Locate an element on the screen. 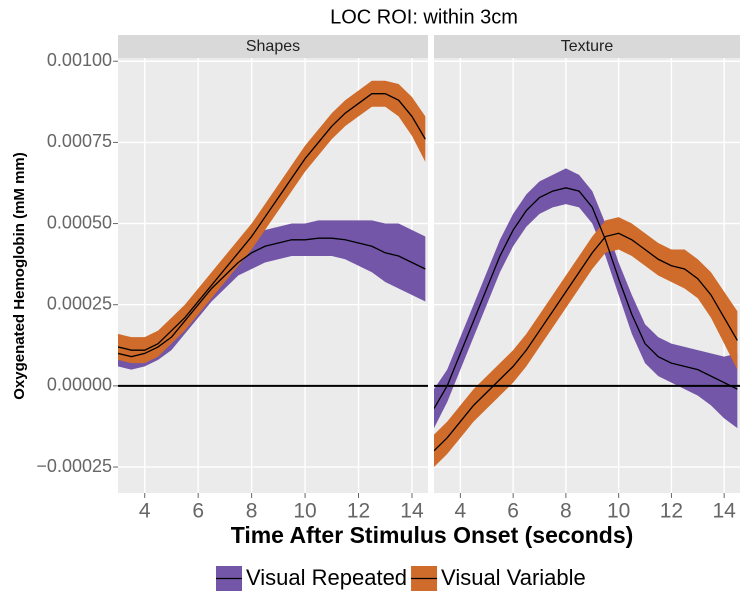 This screenshot has height=592, width=740. y-tick-label: 0.00000 is located at coordinates (79, 385).